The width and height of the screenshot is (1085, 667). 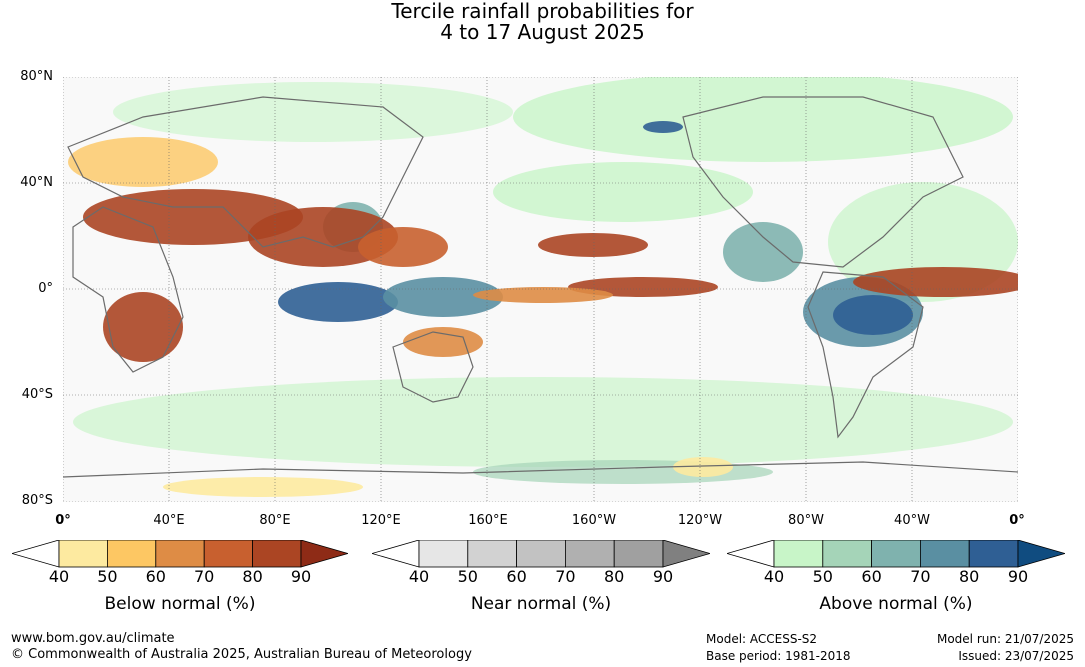 What do you see at coordinates (663, 127) in the screenshot?
I see `above-normal-bering` at bounding box center [663, 127].